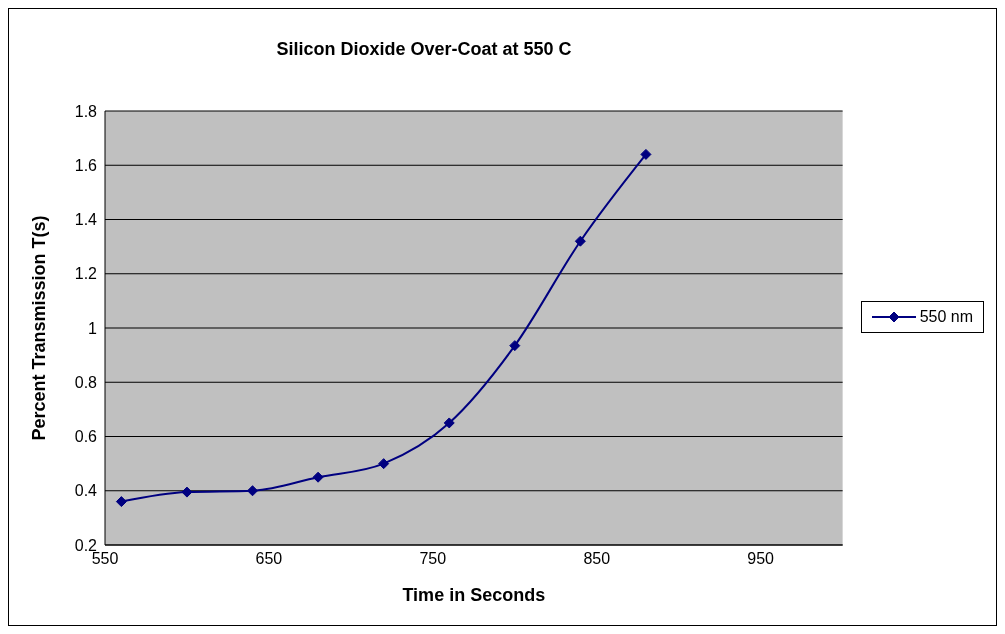  I want to click on y-tick-label: 1.8, so click(86, 111).